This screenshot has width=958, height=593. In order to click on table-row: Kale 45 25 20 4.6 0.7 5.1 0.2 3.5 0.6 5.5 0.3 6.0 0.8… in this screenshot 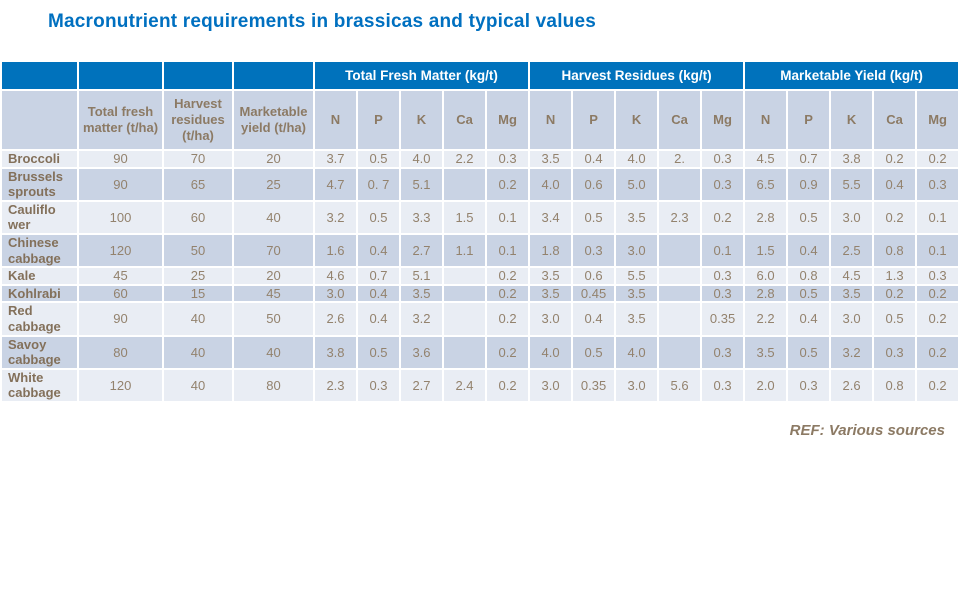, I will do `click(479, 276)`.